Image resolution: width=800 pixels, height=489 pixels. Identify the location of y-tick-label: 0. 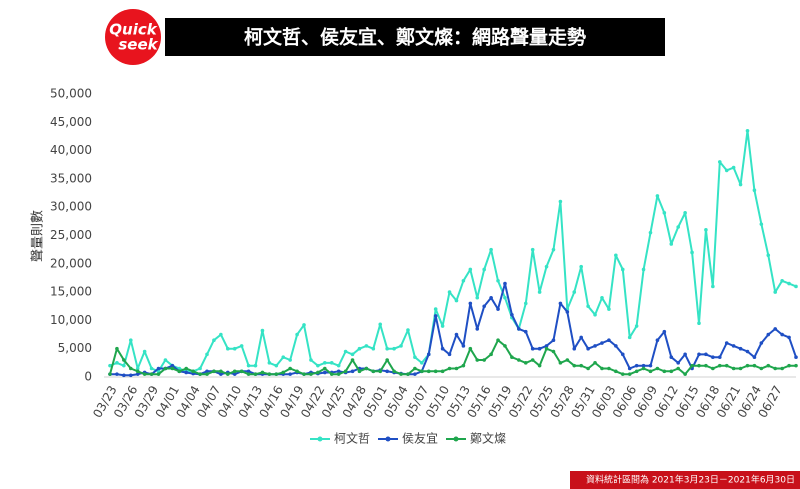
(88, 377).